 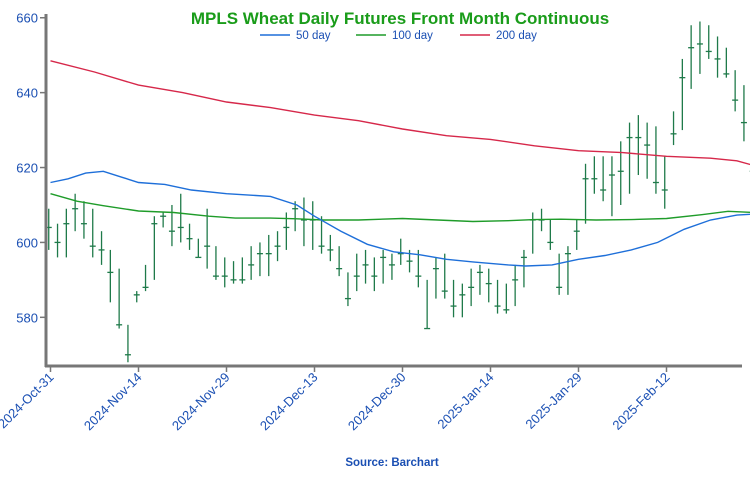 I want to click on source-label: Source: Barchart, so click(x=391, y=463).